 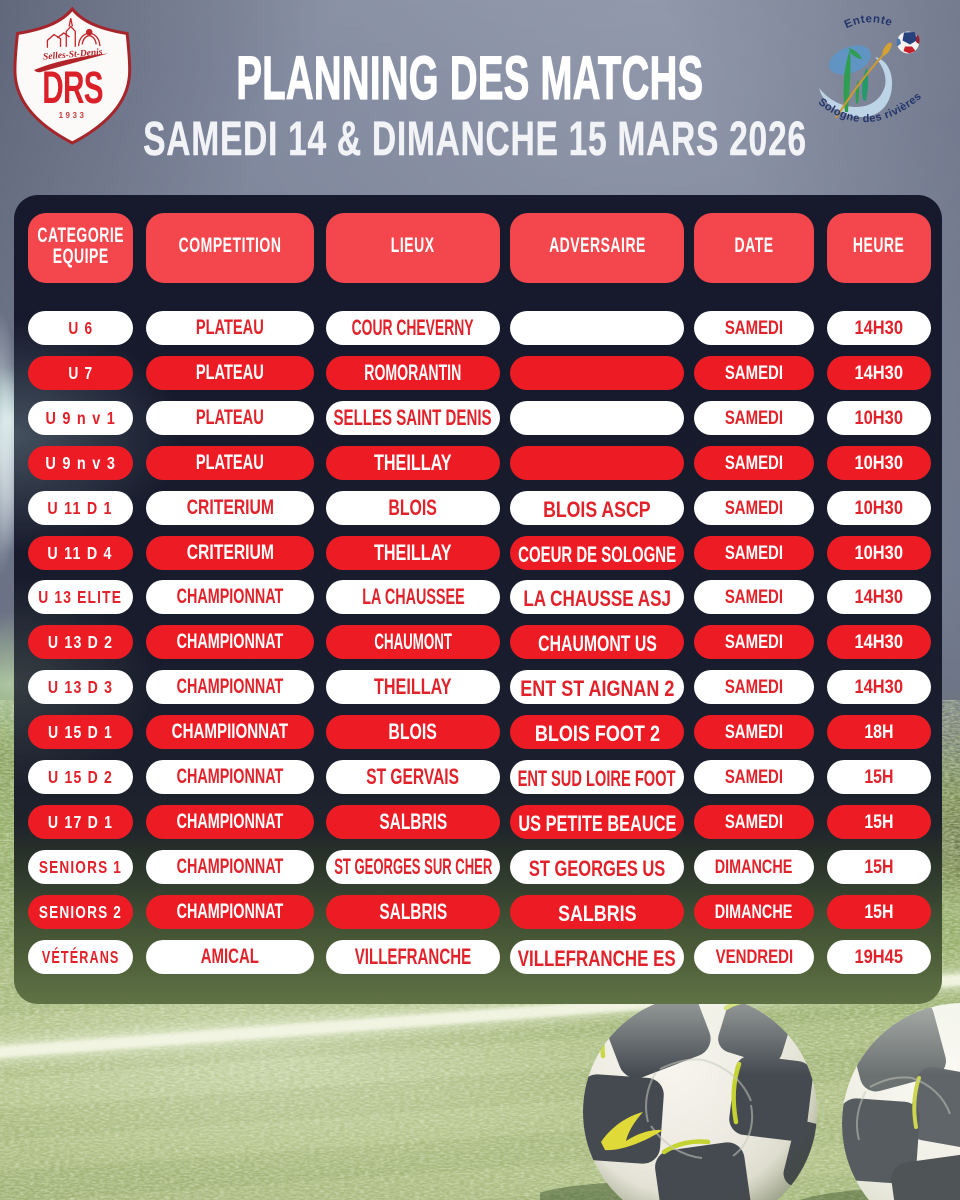 What do you see at coordinates (72, 88) in the screenshot?
I see `svg-text: DRS` at bounding box center [72, 88].